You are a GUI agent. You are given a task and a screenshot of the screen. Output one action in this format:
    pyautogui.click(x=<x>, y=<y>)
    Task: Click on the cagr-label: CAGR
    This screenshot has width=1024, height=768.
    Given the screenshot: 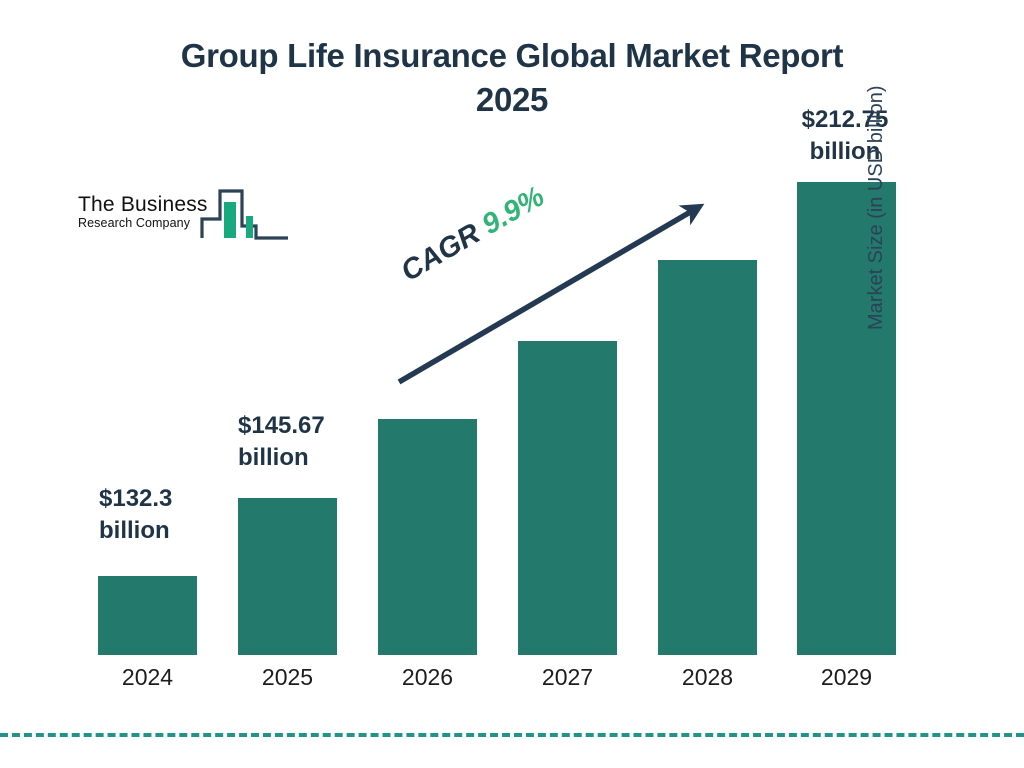 What is the action you would take?
    pyautogui.click(x=440, y=252)
    